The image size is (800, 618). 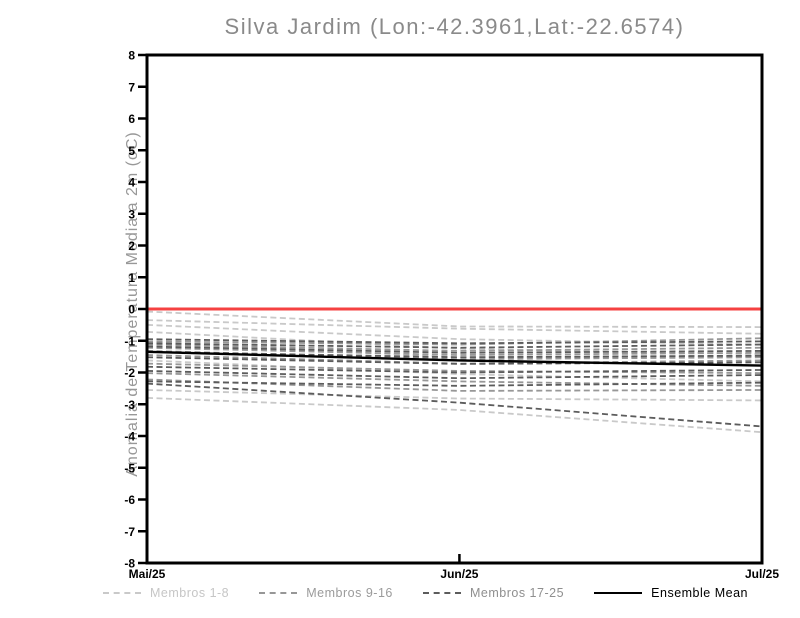 What do you see at coordinates (129, 341) in the screenshot?
I see `svg-text: -1` at bounding box center [129, 341].